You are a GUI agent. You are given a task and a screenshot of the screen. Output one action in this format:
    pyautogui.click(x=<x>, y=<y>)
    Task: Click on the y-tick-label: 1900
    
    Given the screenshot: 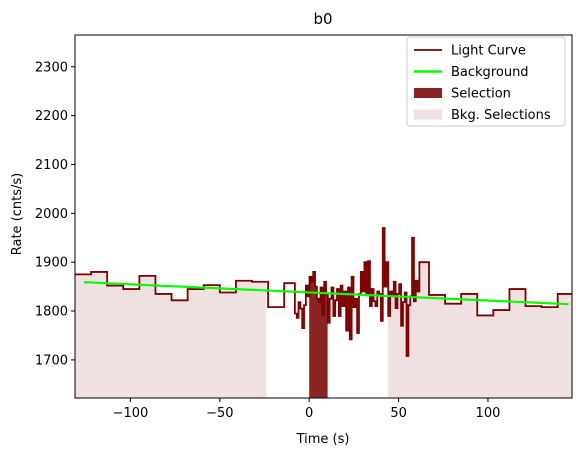 What is the action you would take?
    pyautogui.click(x=51, y=263)
    